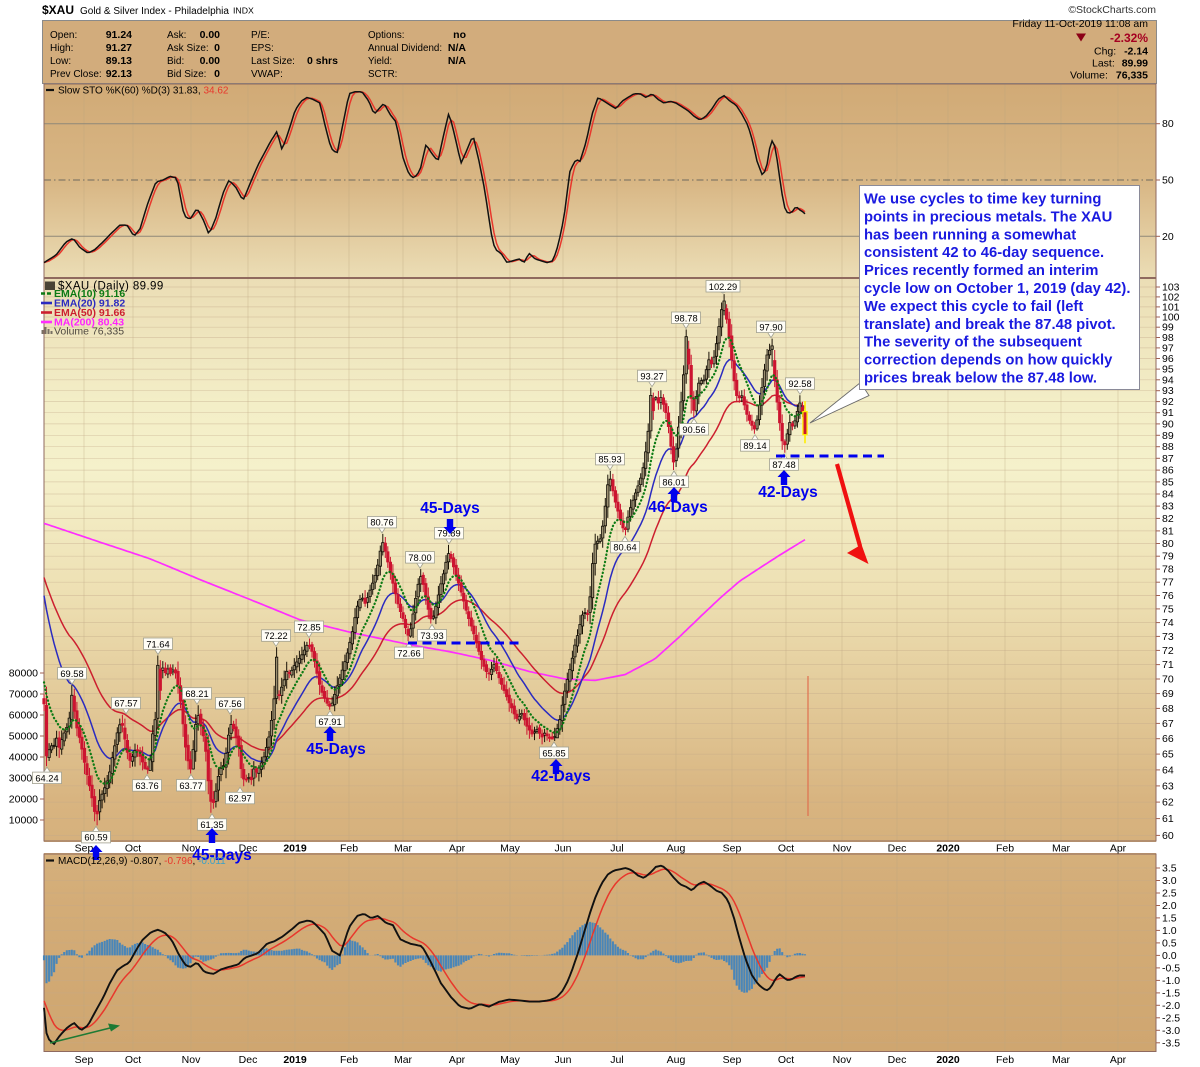  Describe the element at coordinates (1103, 64) in the screenshot. I see `svg-text: Last:` at that location.